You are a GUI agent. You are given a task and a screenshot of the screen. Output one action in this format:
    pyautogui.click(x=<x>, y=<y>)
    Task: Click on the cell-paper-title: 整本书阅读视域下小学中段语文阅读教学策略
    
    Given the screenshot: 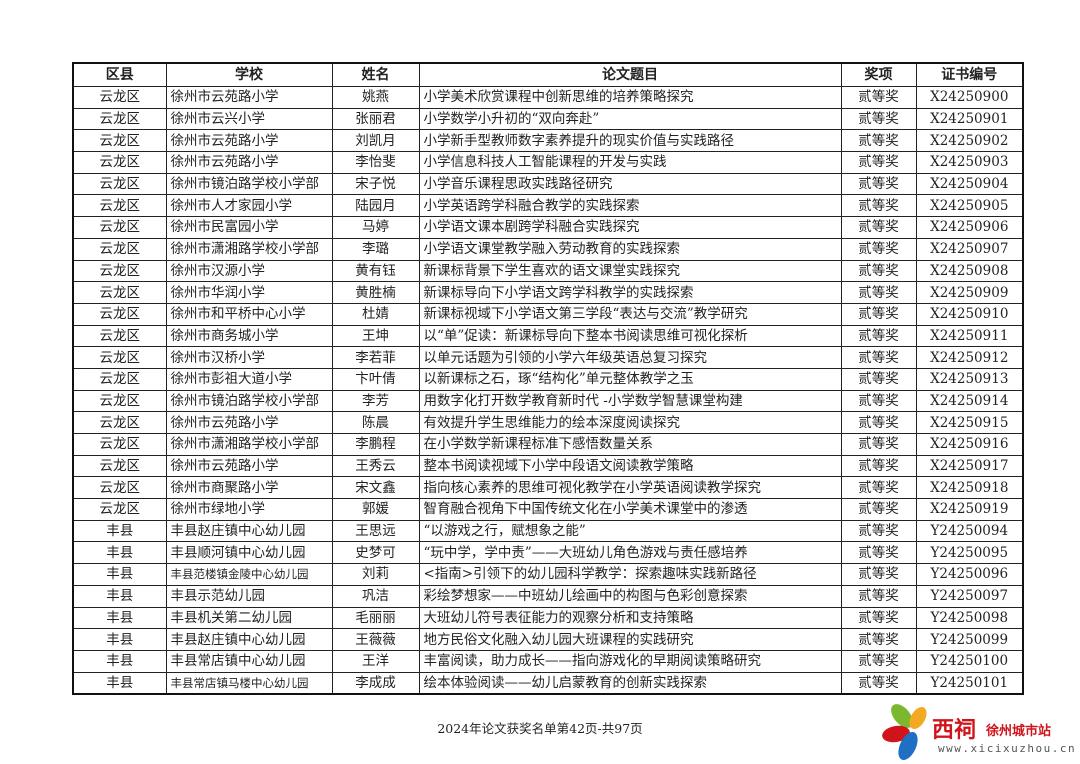 What is the action you would take?
    pyautogui.click(x=630, y=466)
    